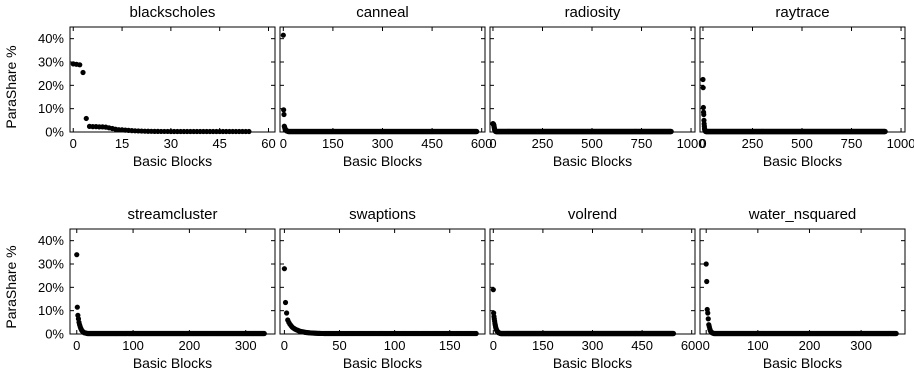 The height and width of the screenshot is (379, 914). I want to click on x-tick-label: 30, so click(171, 143).